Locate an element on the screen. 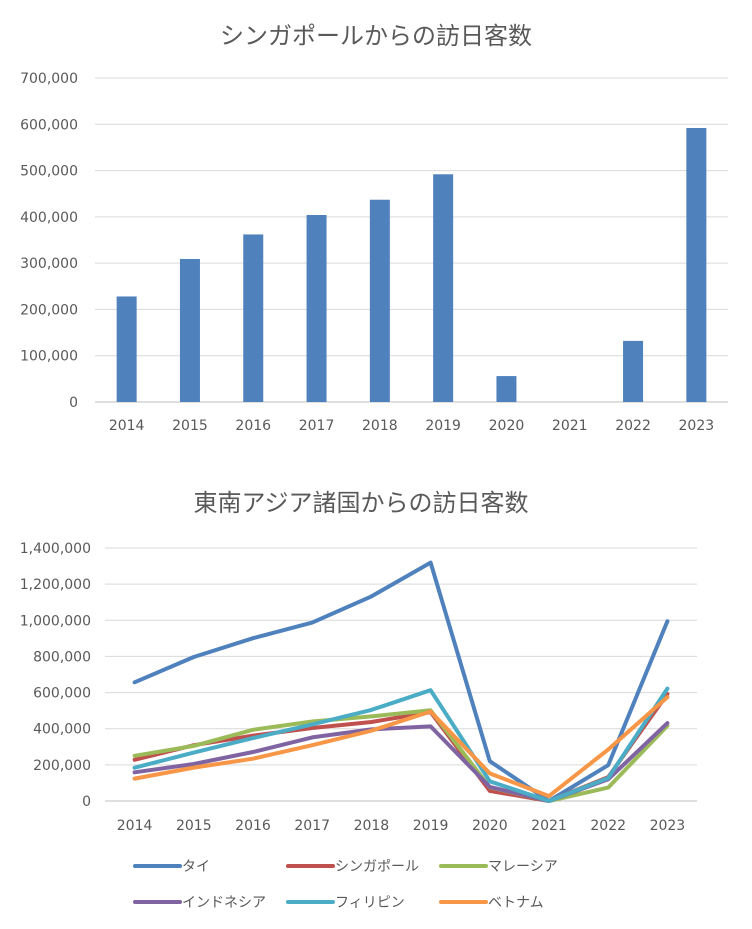 This screenshot has width=752, height=929. legend-label: マレーシア is located at coordinates (523, 867).